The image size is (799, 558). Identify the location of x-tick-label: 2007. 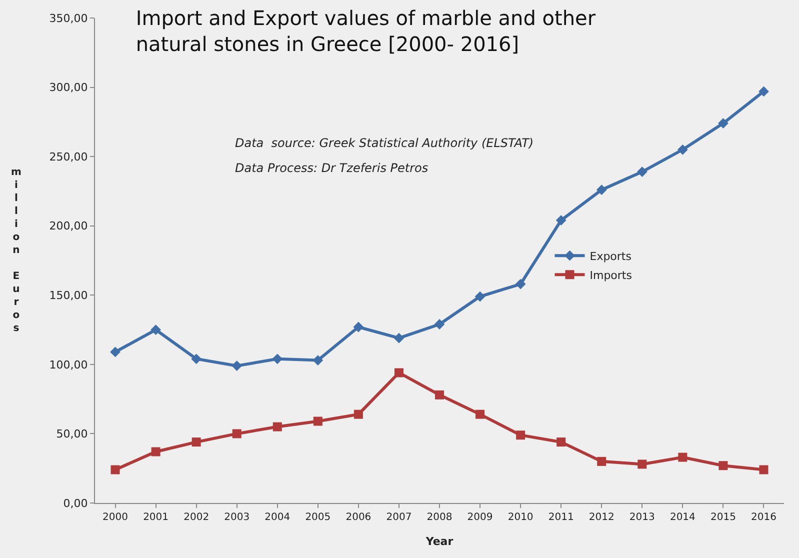
(399, 517).